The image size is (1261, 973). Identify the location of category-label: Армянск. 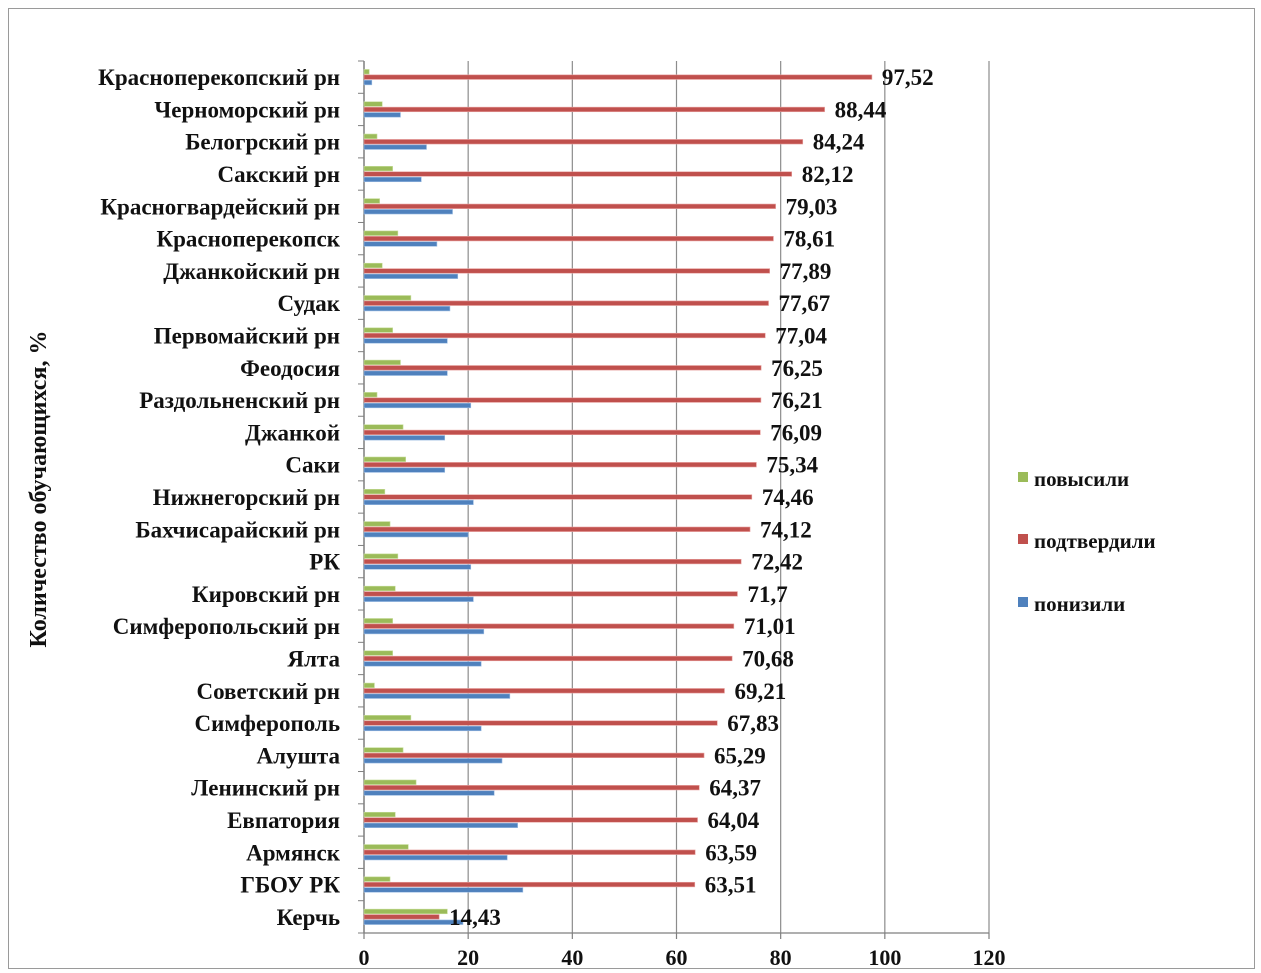
(293, 852).